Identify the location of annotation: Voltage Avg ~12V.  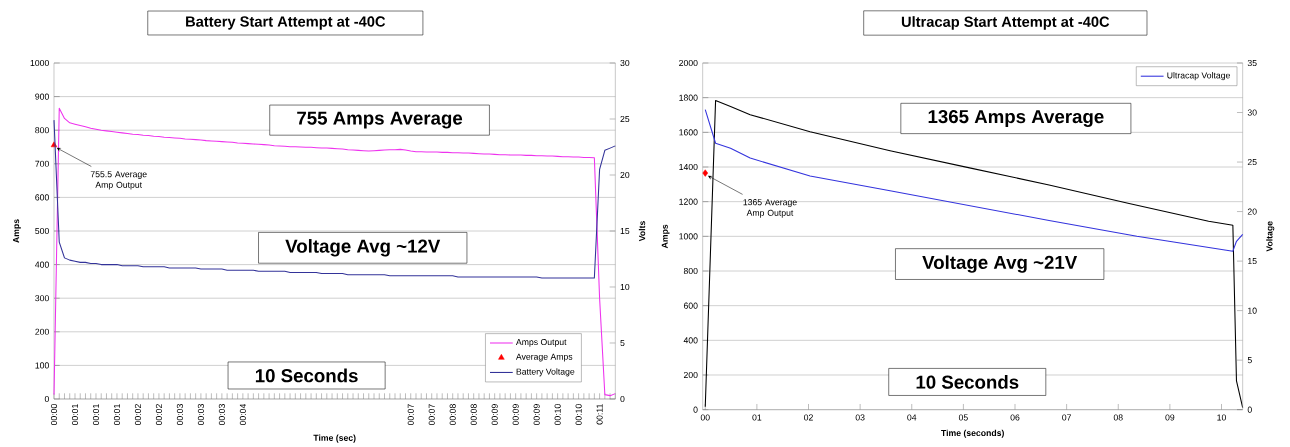
(363, 248).